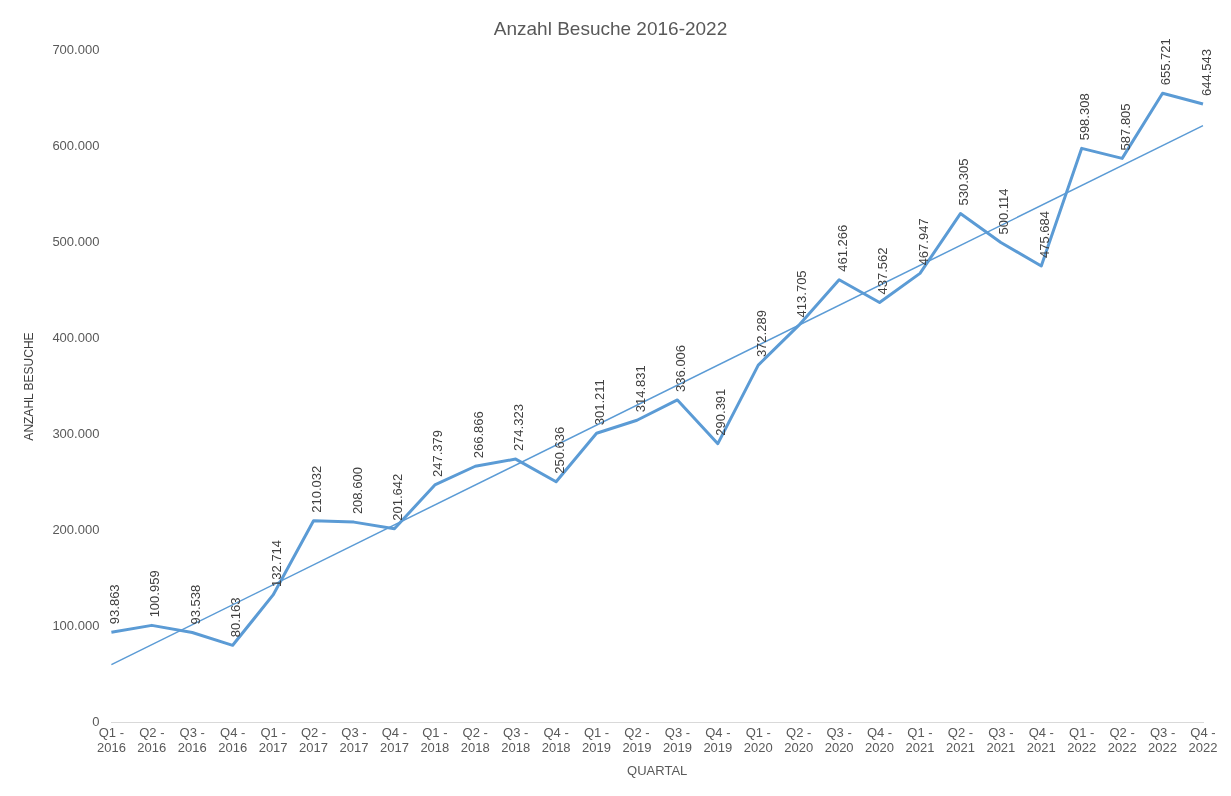 The height and width of the screenshot is (796, 1231). What do you see at coordinates (802, 294) in the screenshot?
I see `data-label: 413.705` at bounding box center [802, 294].